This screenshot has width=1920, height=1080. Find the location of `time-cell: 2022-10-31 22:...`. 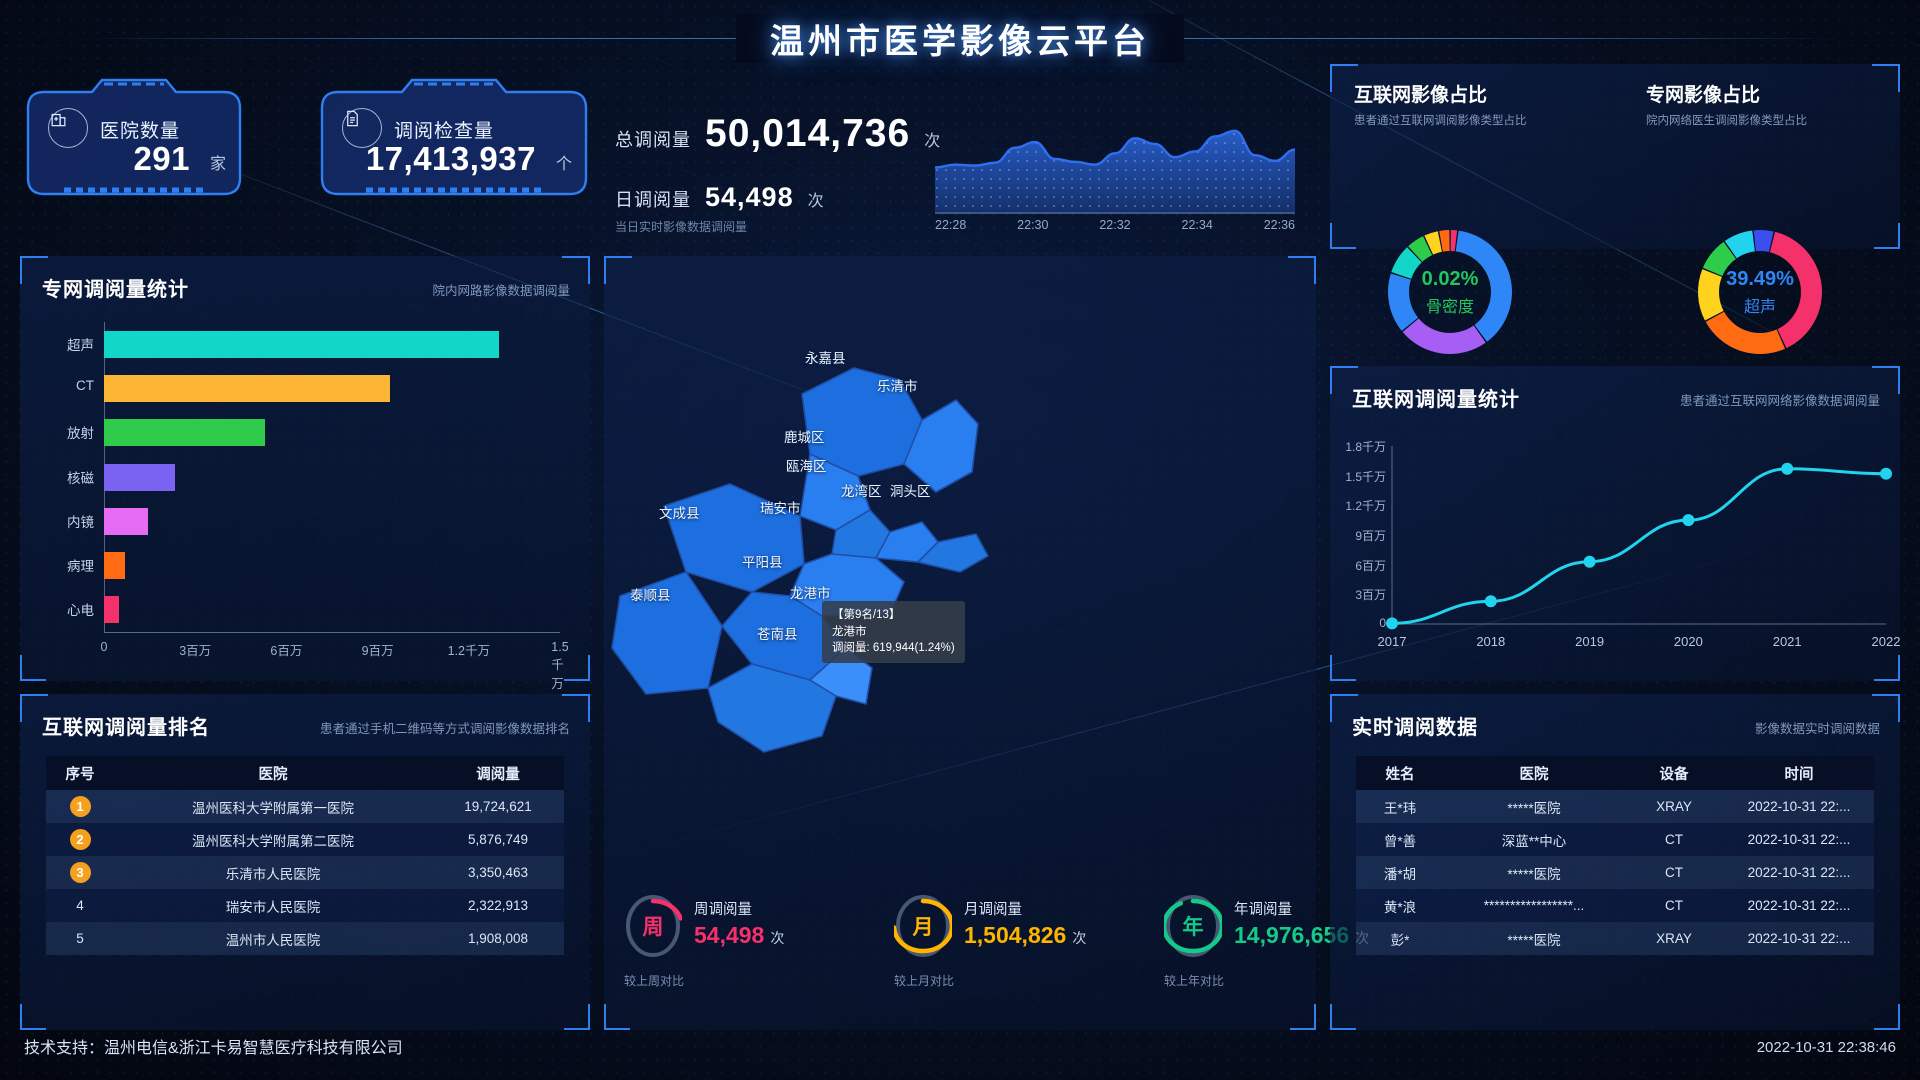

time-cell: 2022-10-31 22:... is located at coordinates (1799, 872).